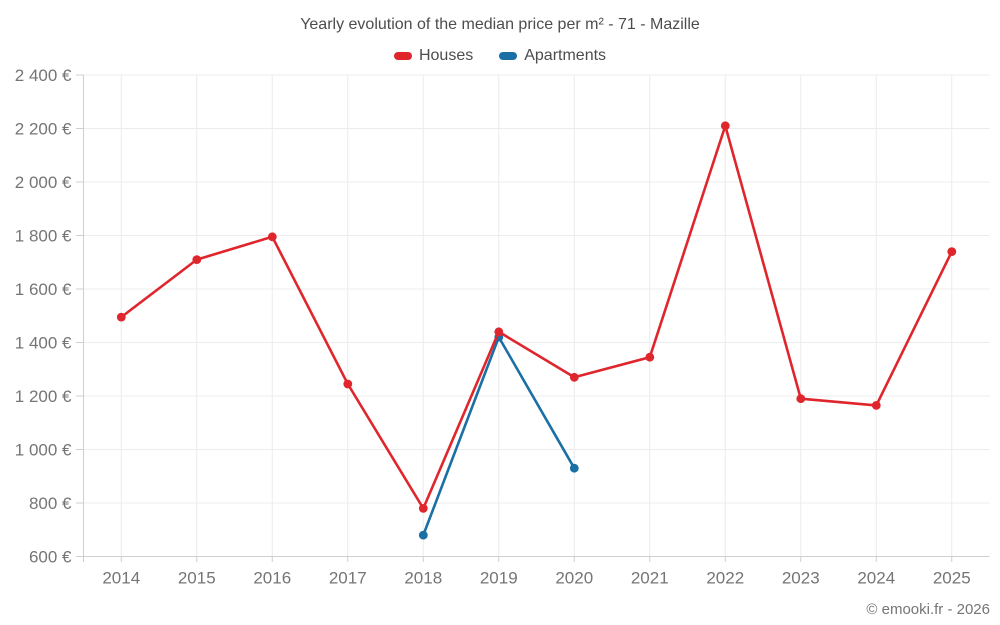  I want to click on legend-item-houses: Houses, so click(433, 56).